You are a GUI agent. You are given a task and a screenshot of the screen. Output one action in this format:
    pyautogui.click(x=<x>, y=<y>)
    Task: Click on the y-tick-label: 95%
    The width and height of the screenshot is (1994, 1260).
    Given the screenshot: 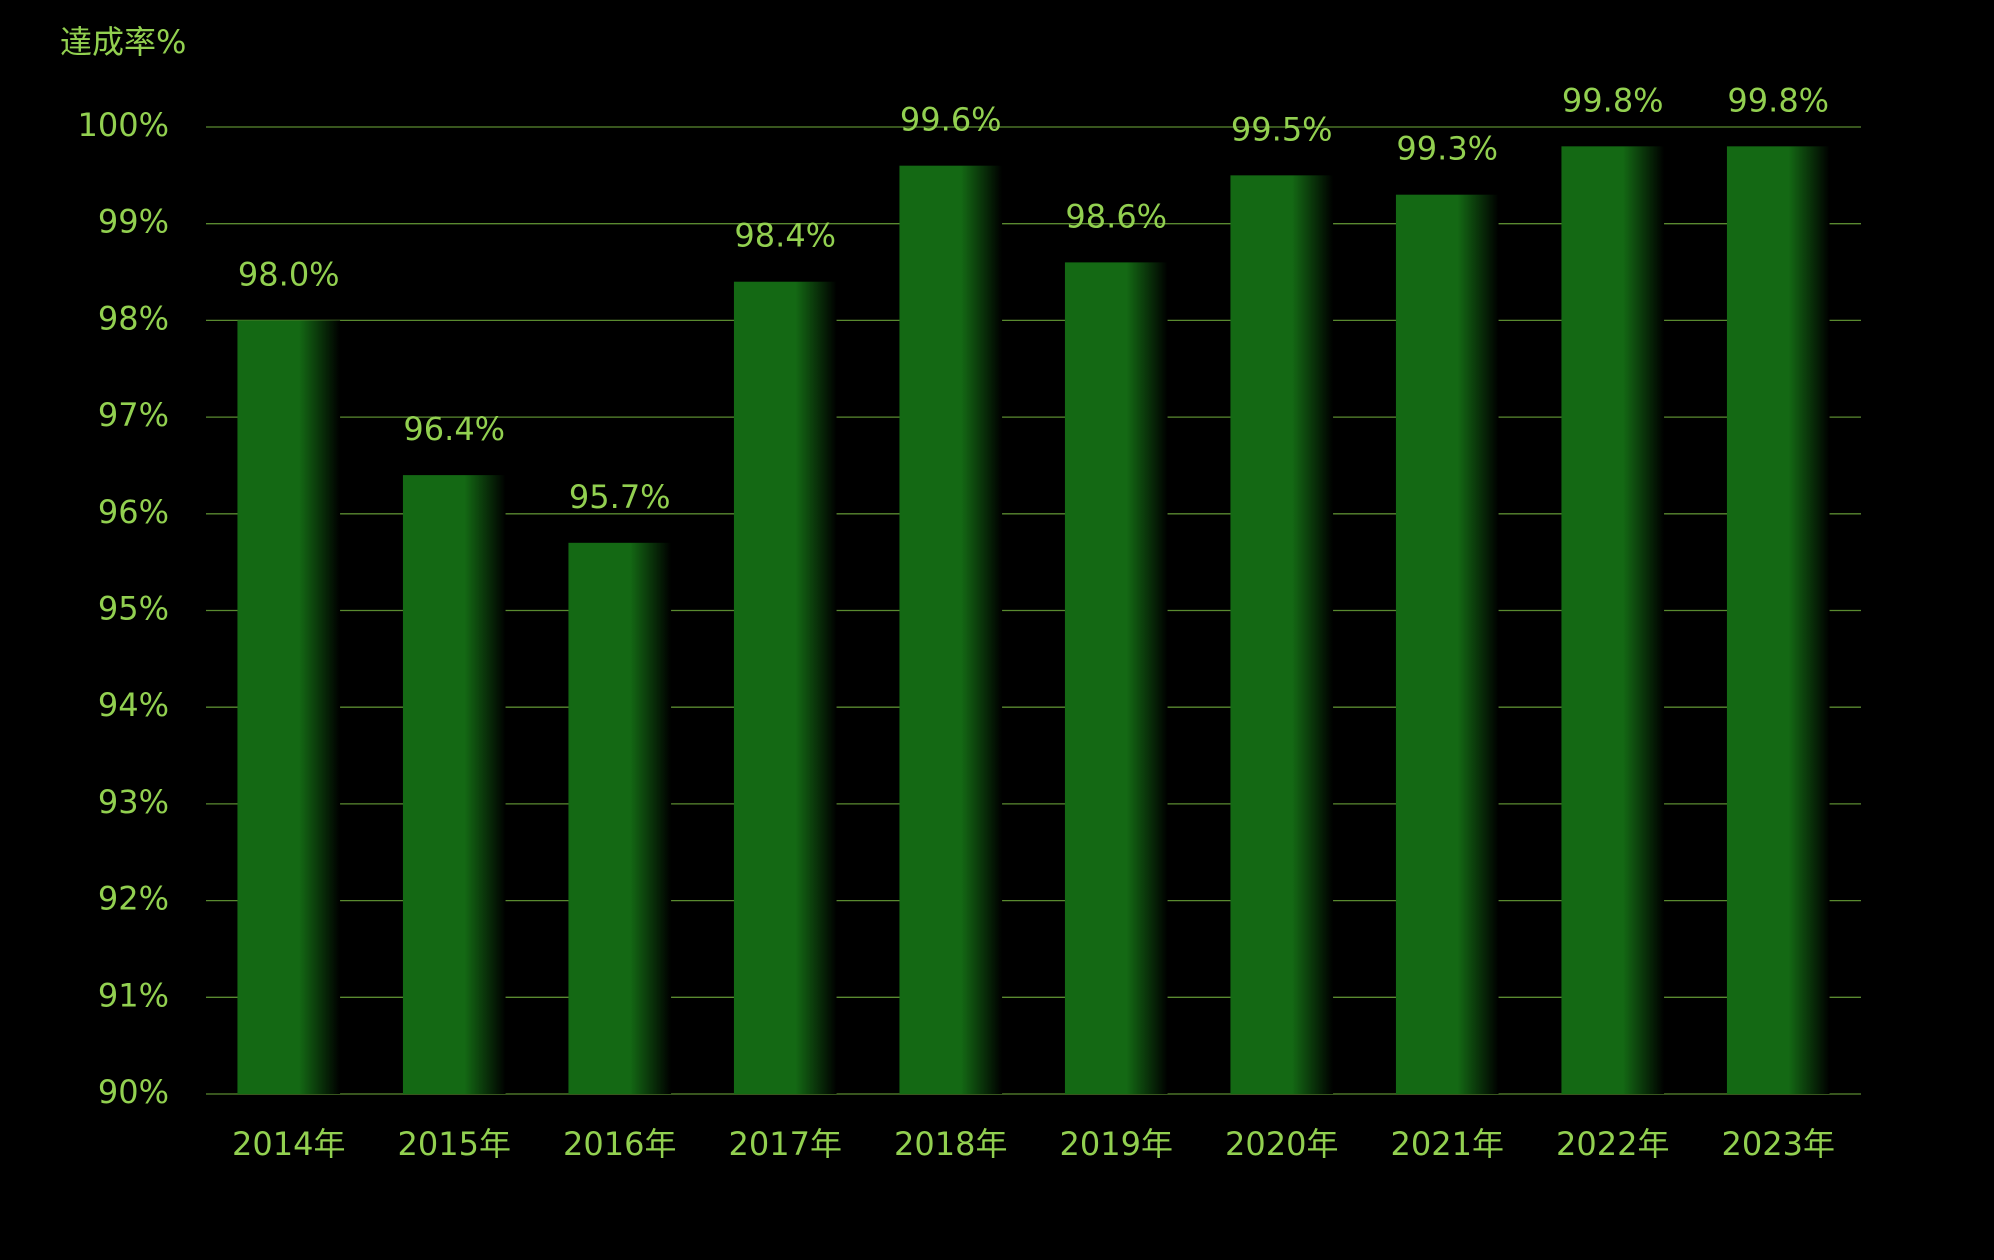 What is the action you would take?
    pyautogui.click(x=133, y=609)
    